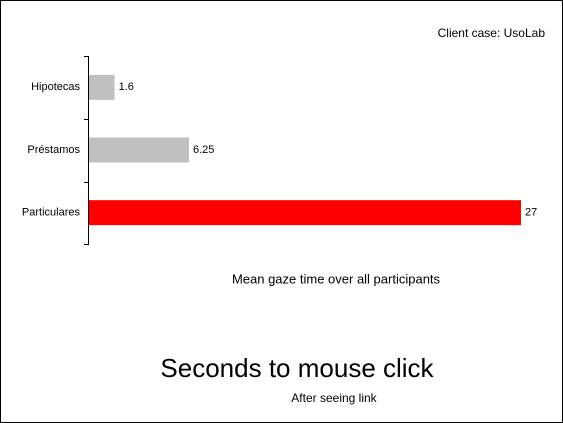  Describe the element at coordinates (334, 398) in the screenshot. I see `caption: After seeing link` at that location.